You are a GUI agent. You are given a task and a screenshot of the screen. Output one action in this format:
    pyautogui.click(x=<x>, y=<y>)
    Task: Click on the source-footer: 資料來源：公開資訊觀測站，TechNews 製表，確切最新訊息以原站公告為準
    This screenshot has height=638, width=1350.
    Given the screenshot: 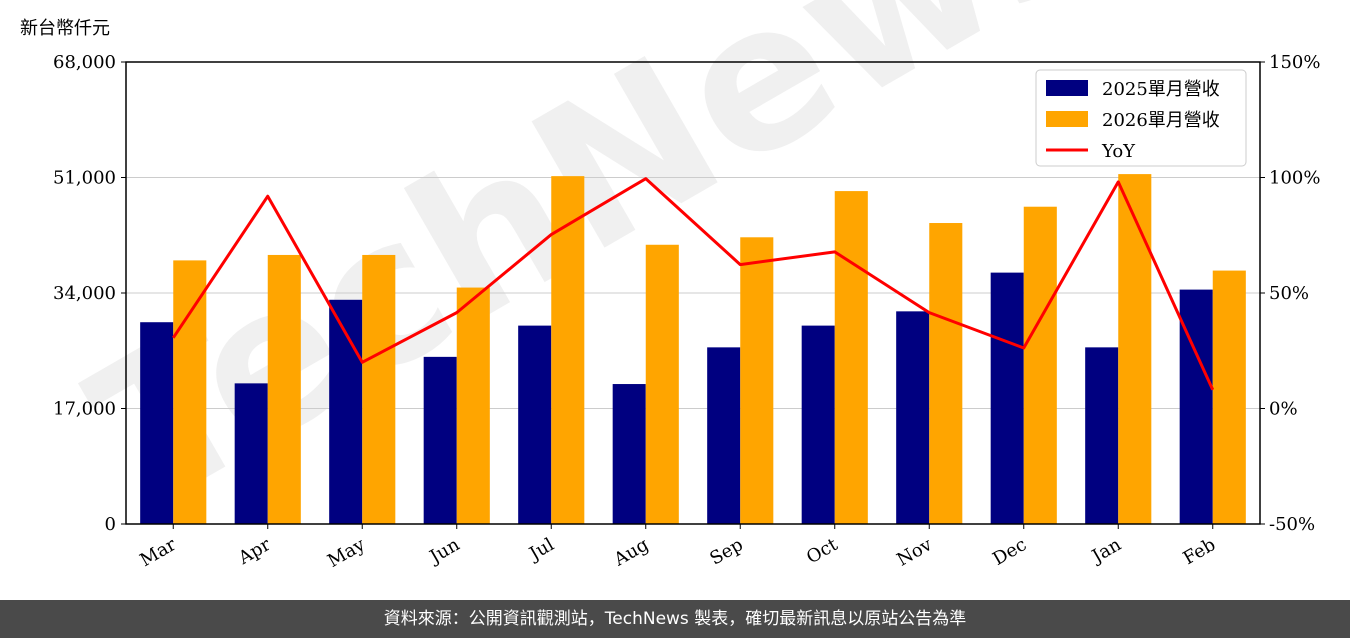 What is the action you would take?
    pyautogui.click(x=675, y=619)
    